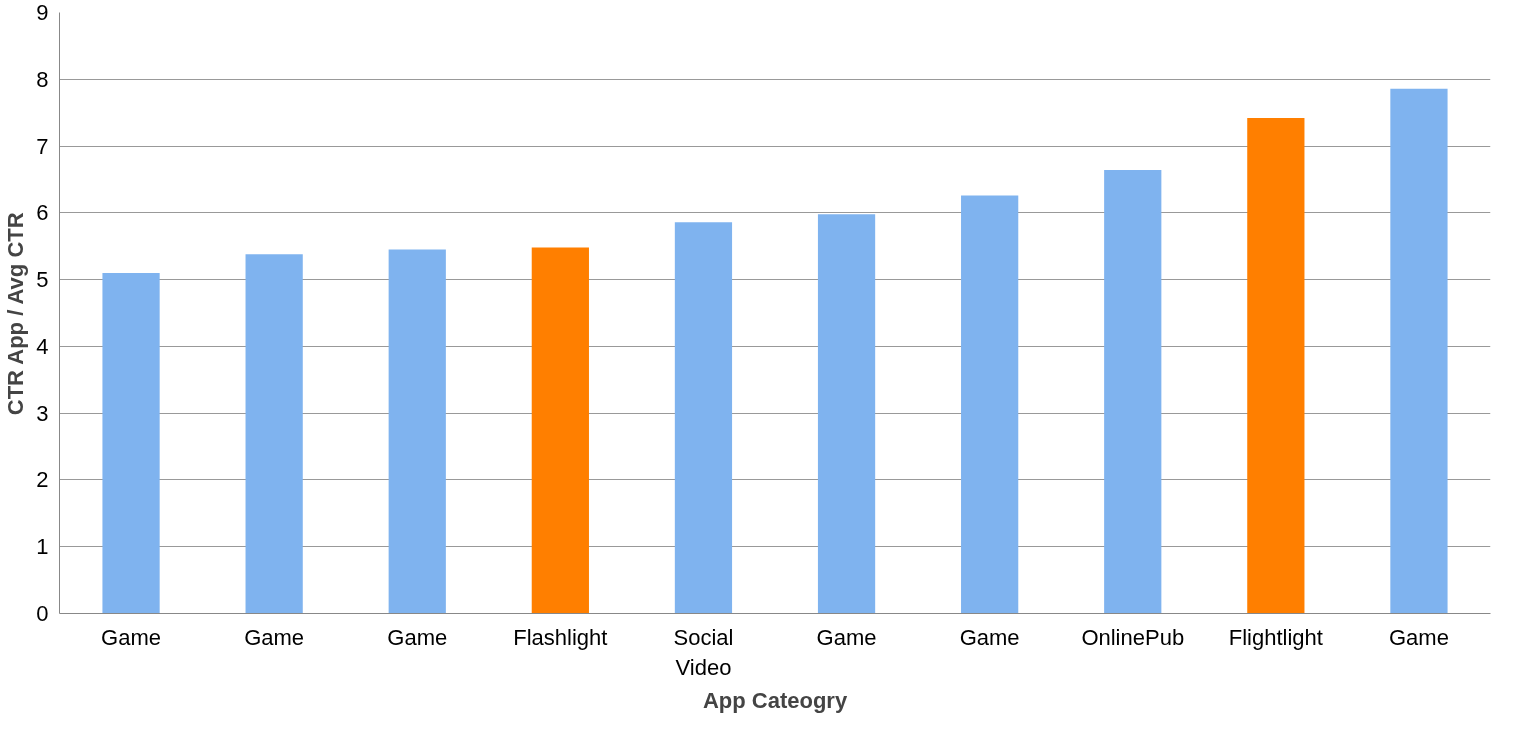 The image size is (1540, 741). I want to click on y-tick-label: 0, so click(42, 613).